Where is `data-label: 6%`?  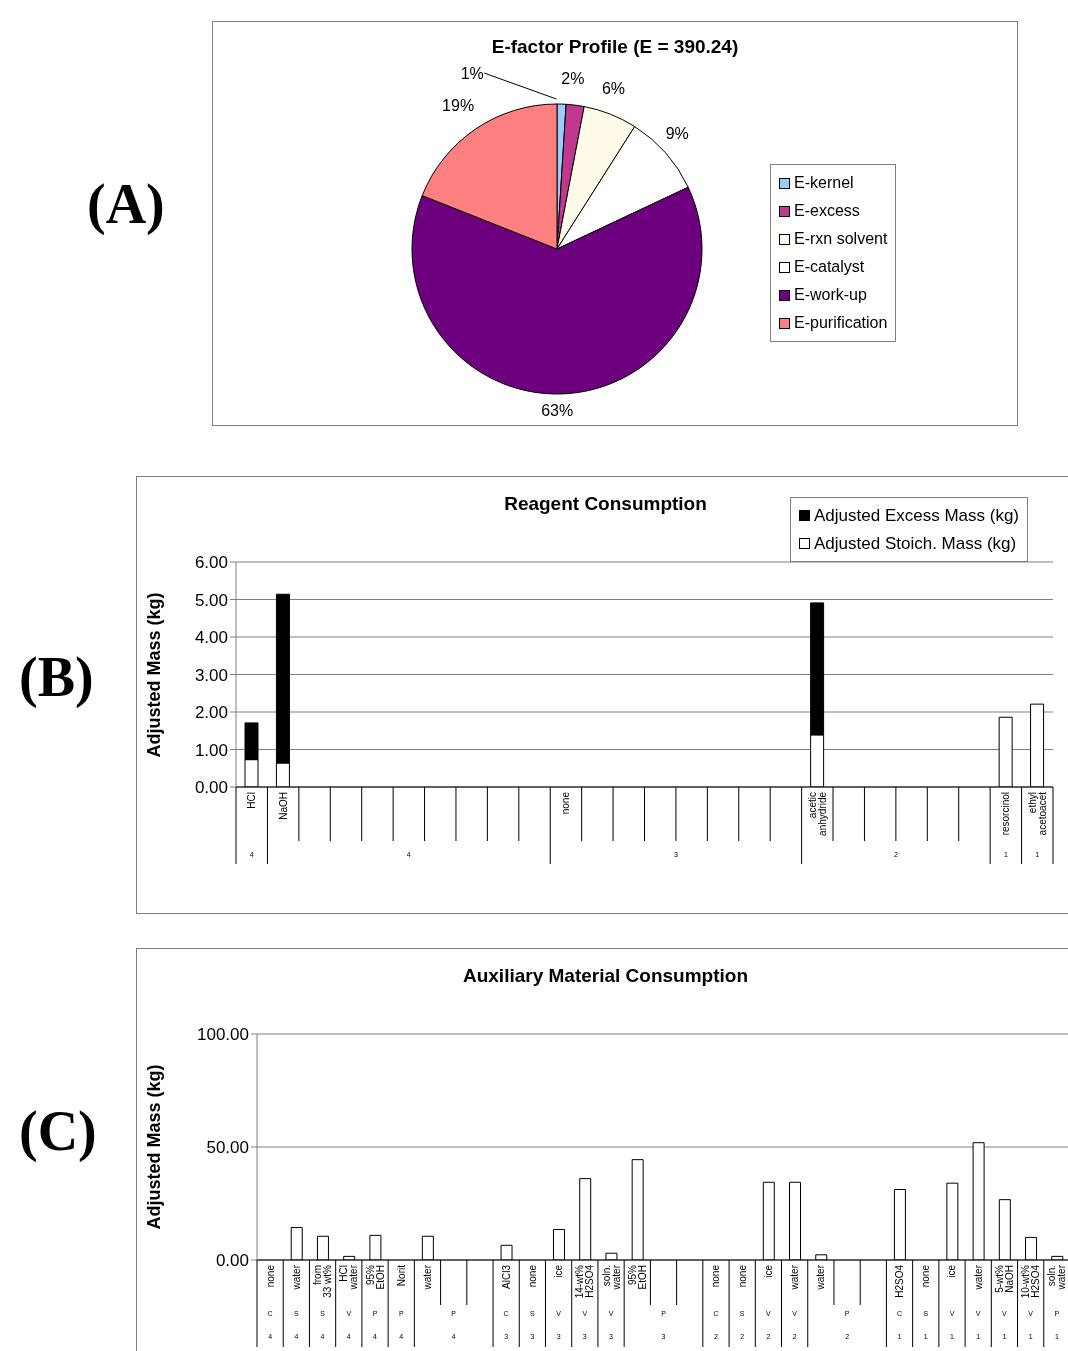
data-label: 6% is located at coordinates (613, 89).